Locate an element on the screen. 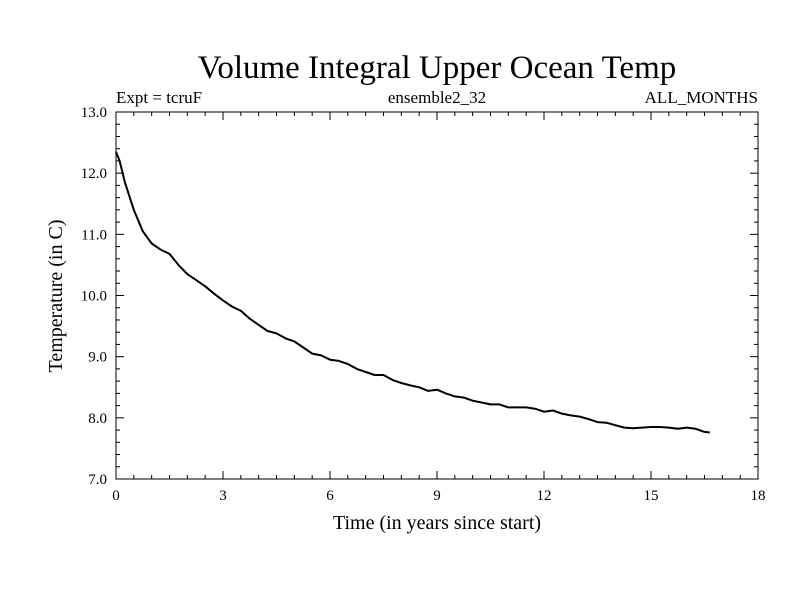  y-tick-label: 12.0 is located at coordinates (94, 174).